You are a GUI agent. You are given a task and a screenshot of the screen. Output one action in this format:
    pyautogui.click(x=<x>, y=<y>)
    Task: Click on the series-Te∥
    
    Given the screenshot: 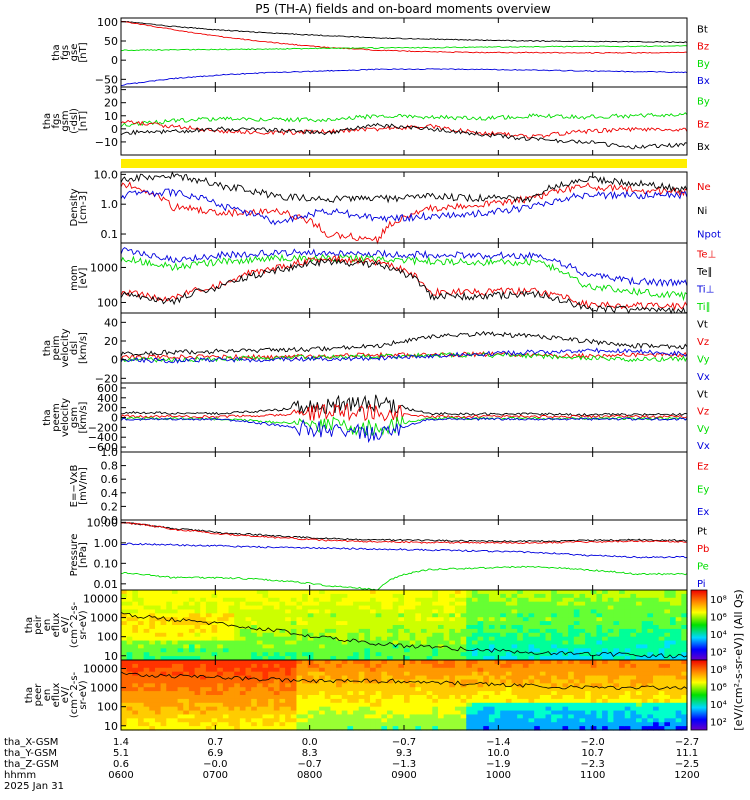 What is the action you would take?
    pyautogui.click(x=404, y=286)
    